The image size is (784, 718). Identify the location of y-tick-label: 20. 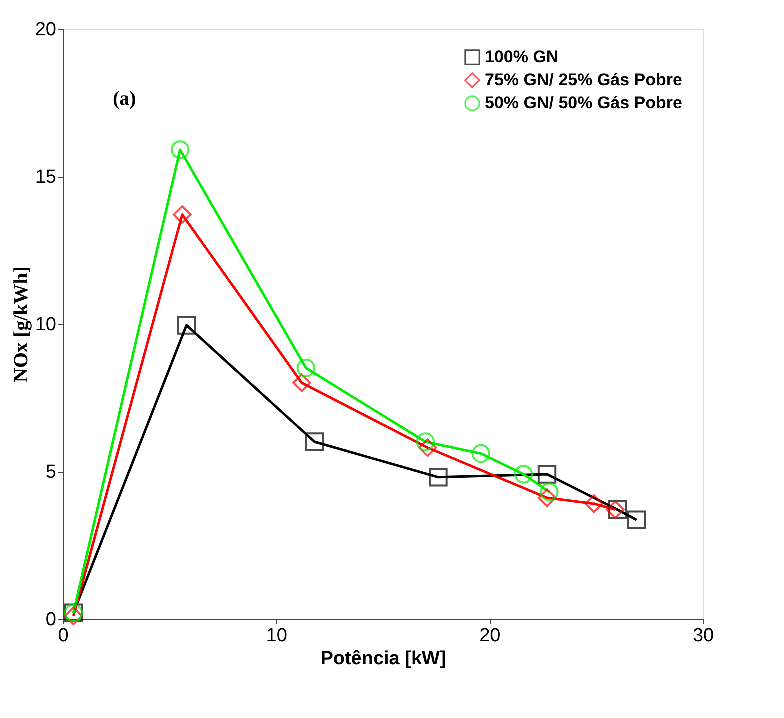
(45, 30).